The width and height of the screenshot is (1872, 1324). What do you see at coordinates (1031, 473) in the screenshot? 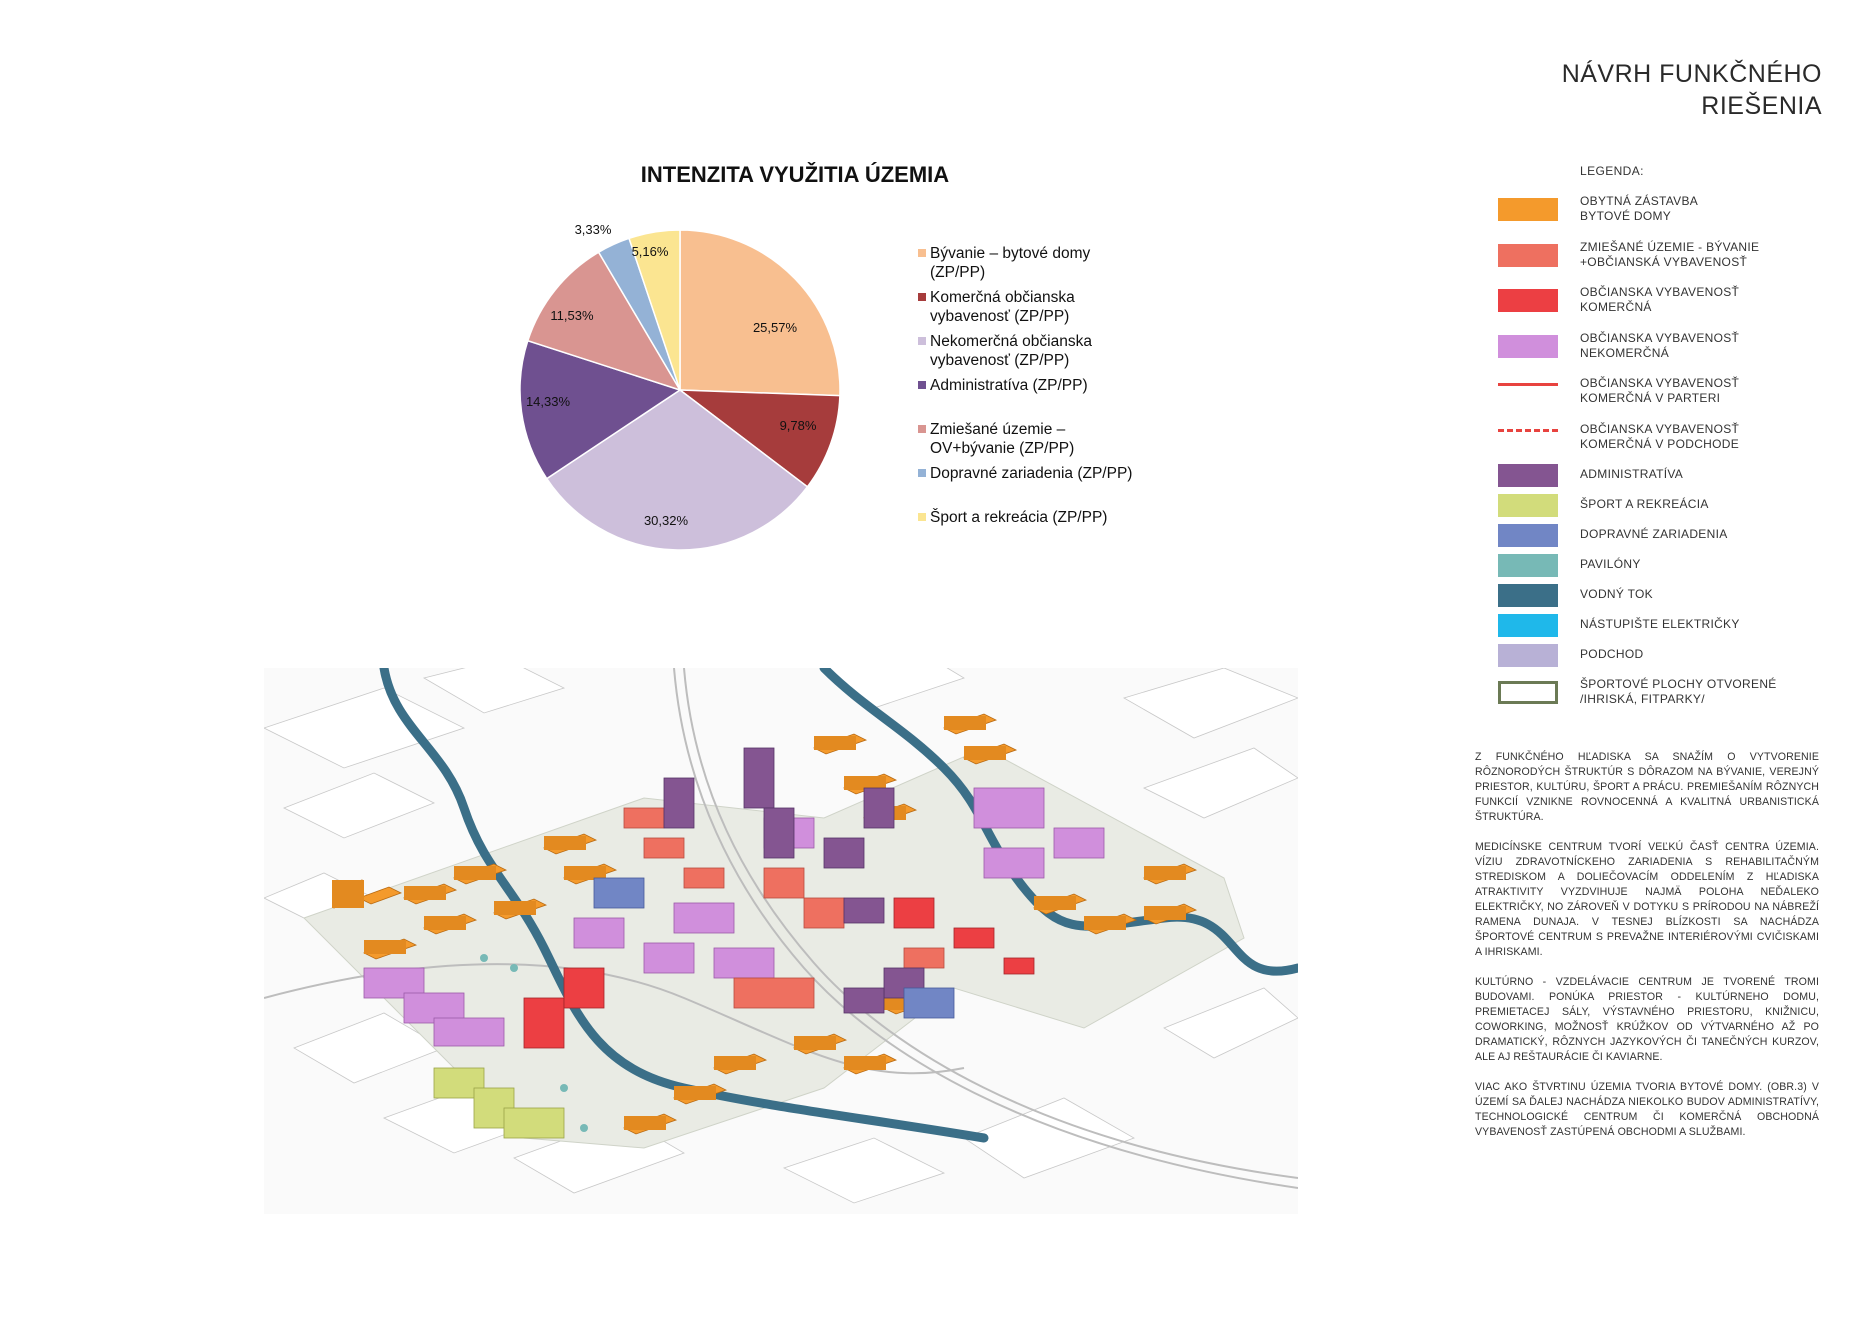
I see `legend-label-line1: Dopravné zariadenia (ZP/PP)` at bounding box center [1031, 473].